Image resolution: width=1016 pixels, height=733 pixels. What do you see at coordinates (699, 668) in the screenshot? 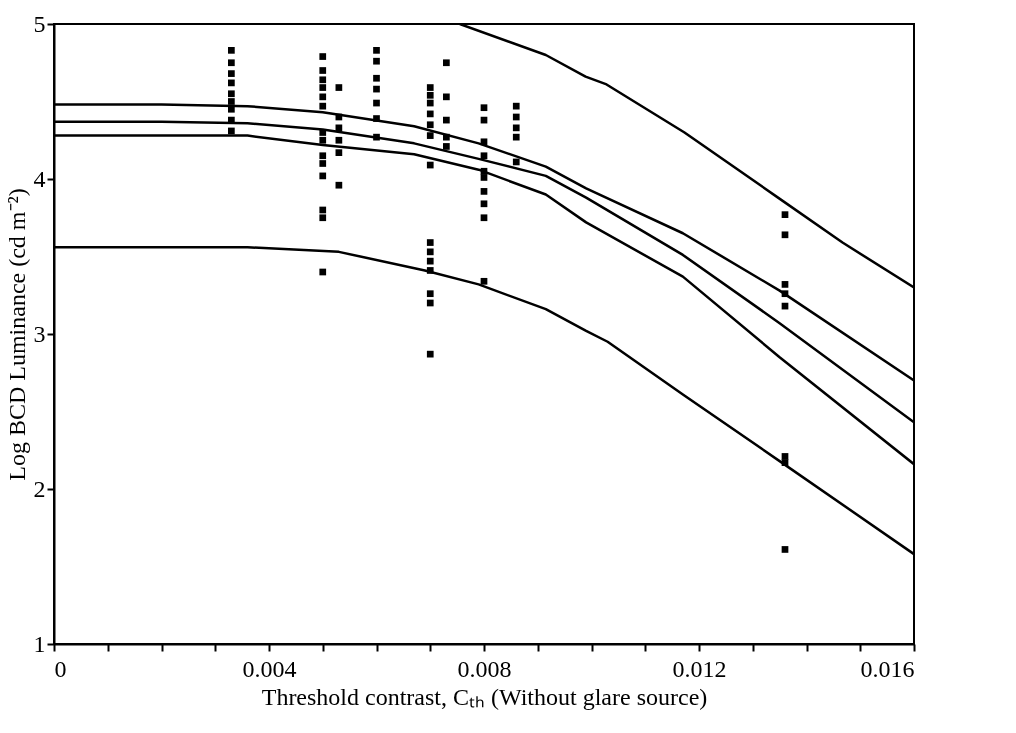
I see `x-tick-label: 0.012` at bounding box center [699, 668].